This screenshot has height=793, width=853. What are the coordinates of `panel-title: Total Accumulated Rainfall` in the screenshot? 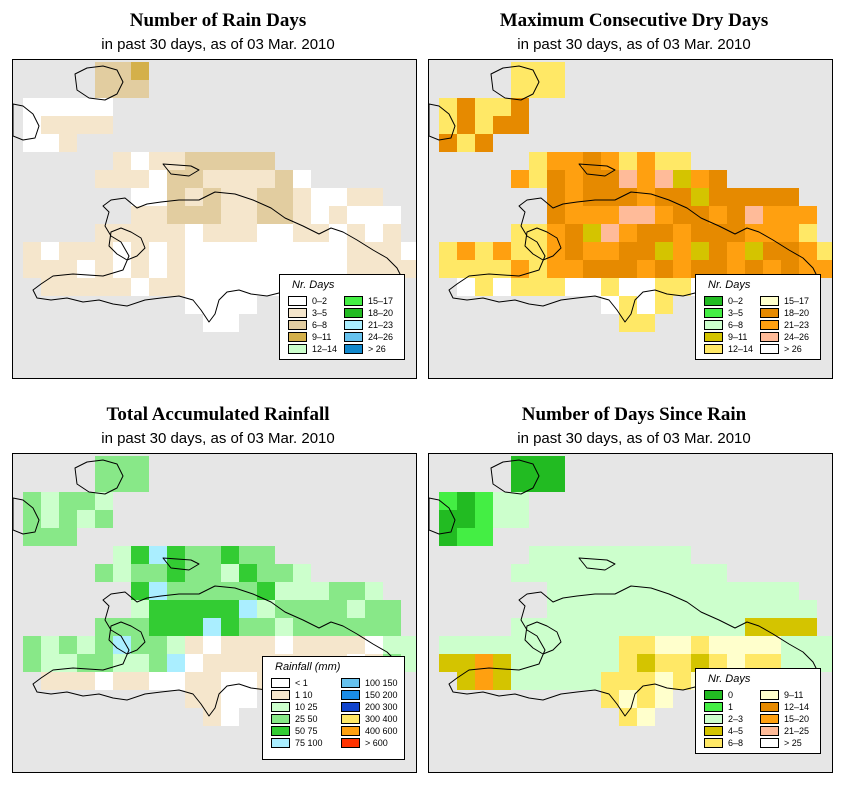 It's located at (218, 414).